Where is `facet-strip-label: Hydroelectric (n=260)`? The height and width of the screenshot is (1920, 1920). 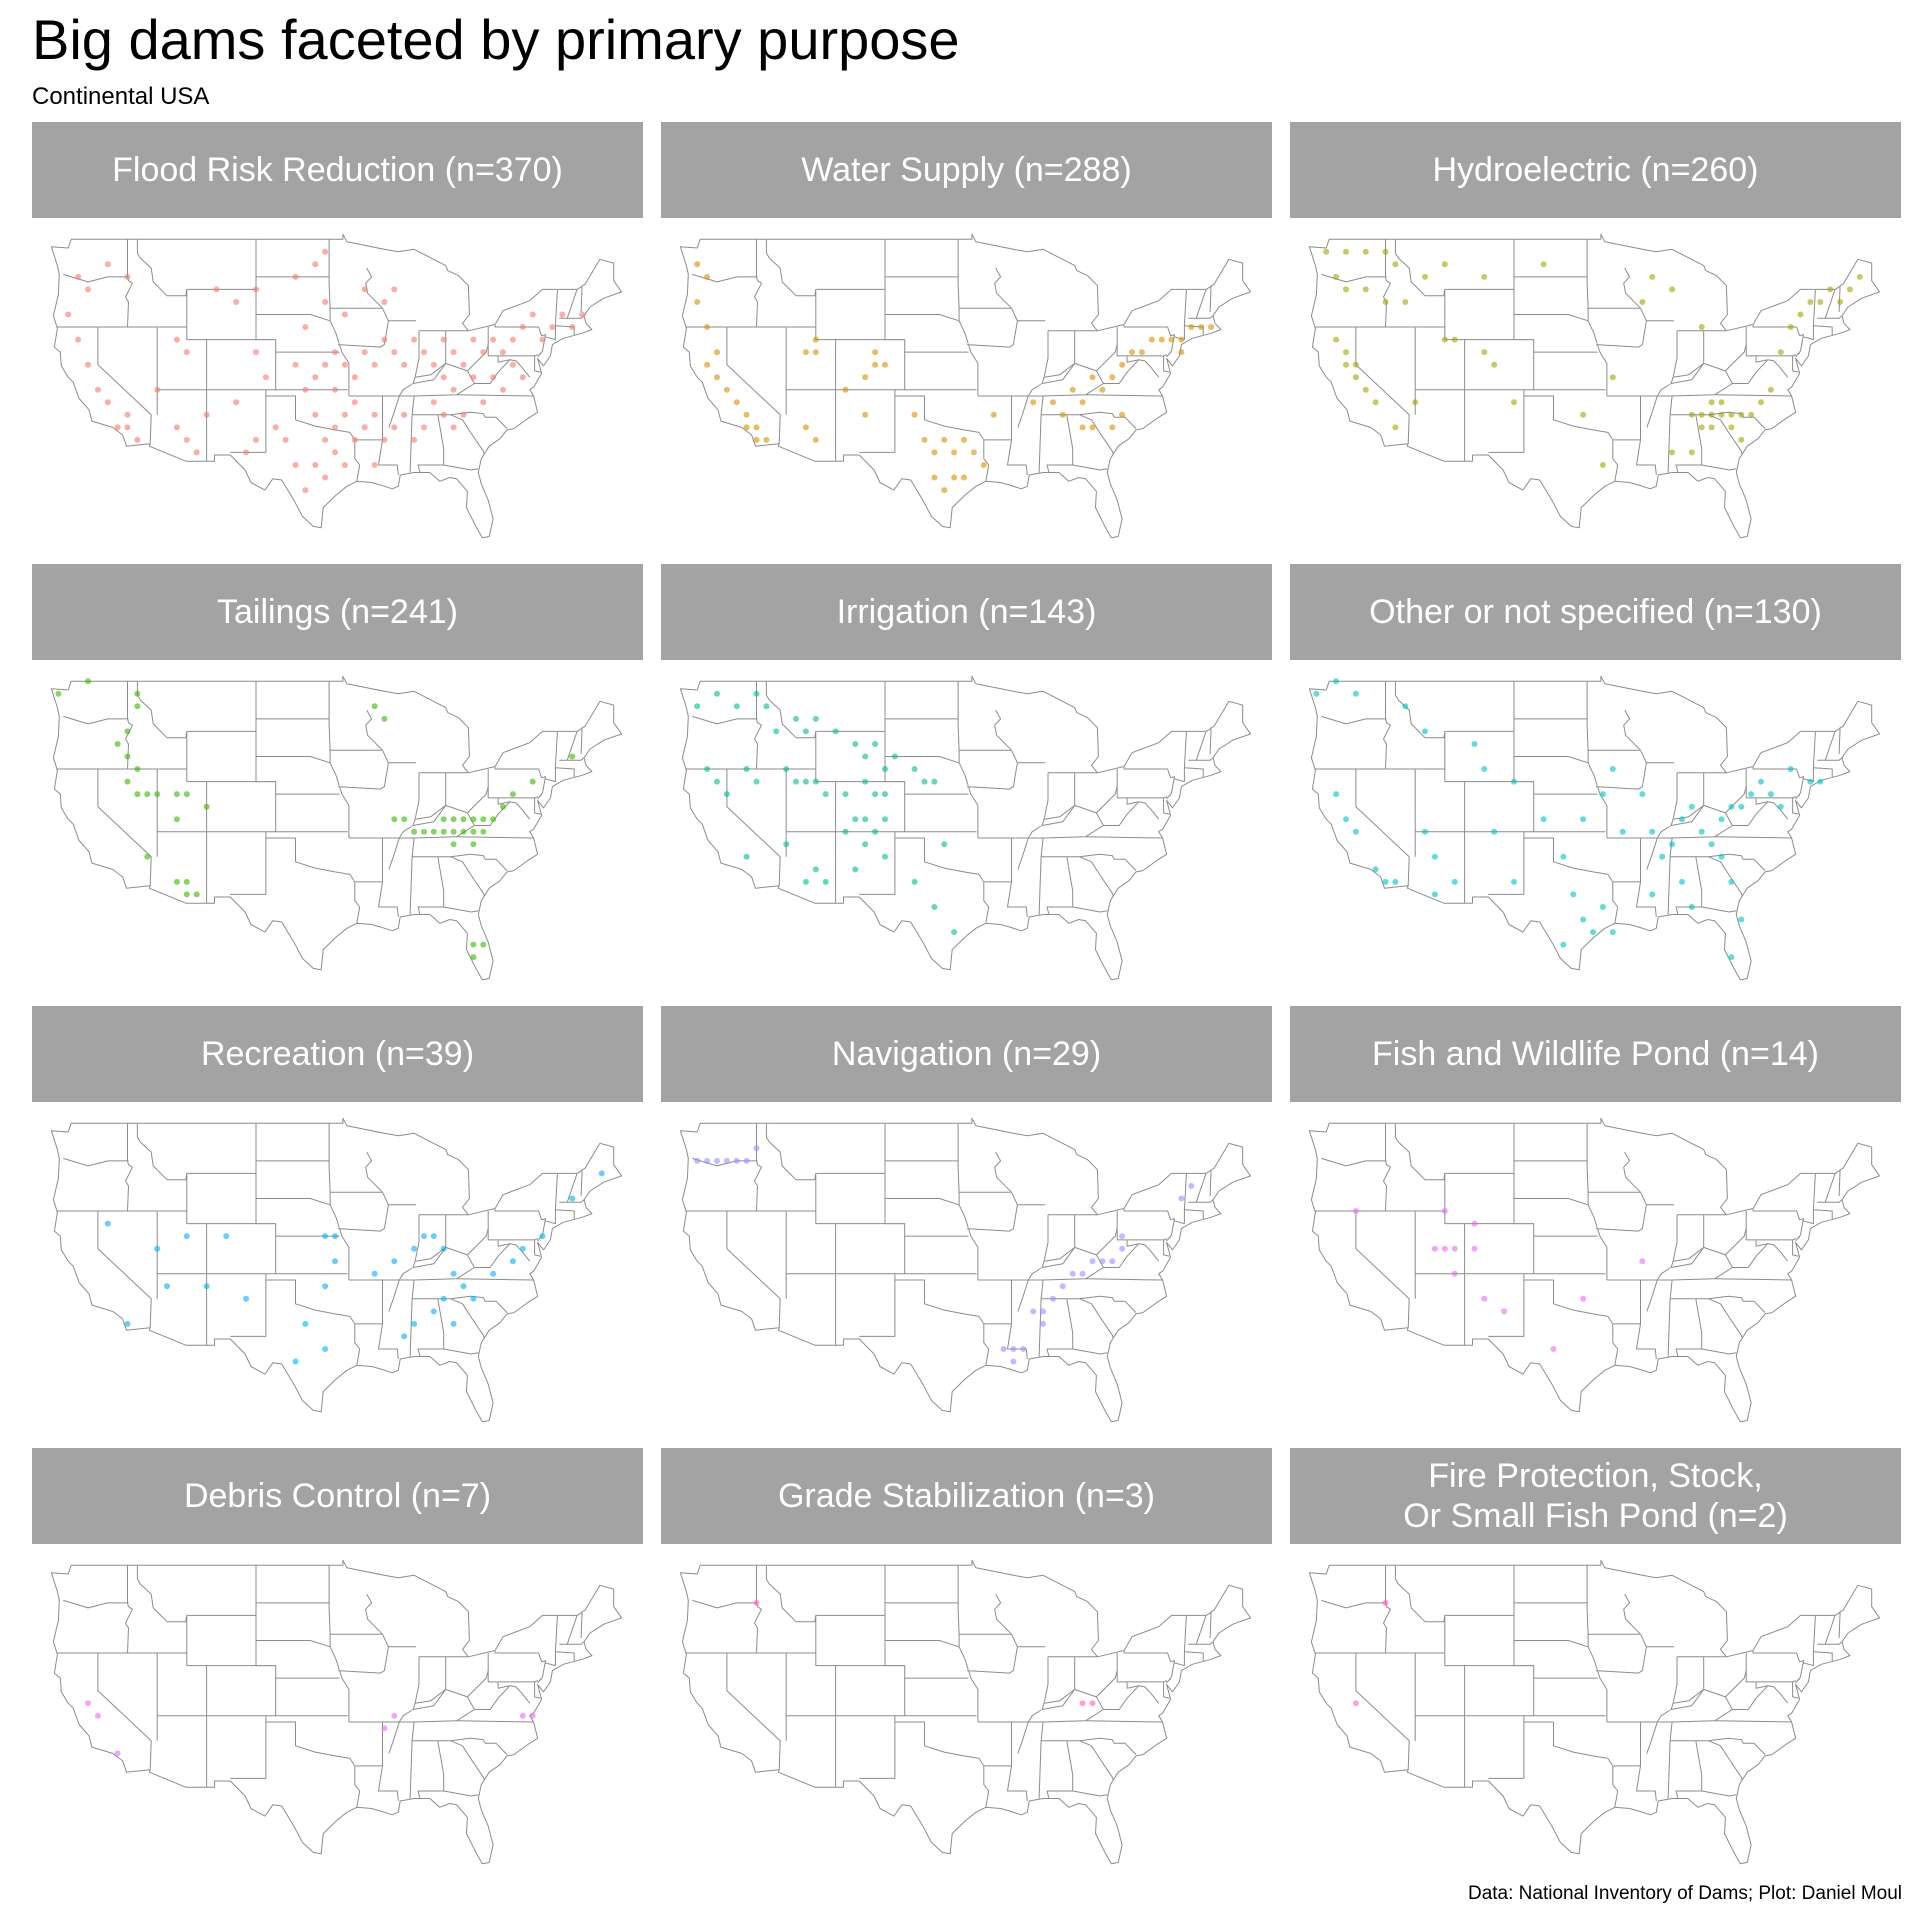
facet-strip-label: Hydroelectric (n=260) is located at coordinates (1595, 170).